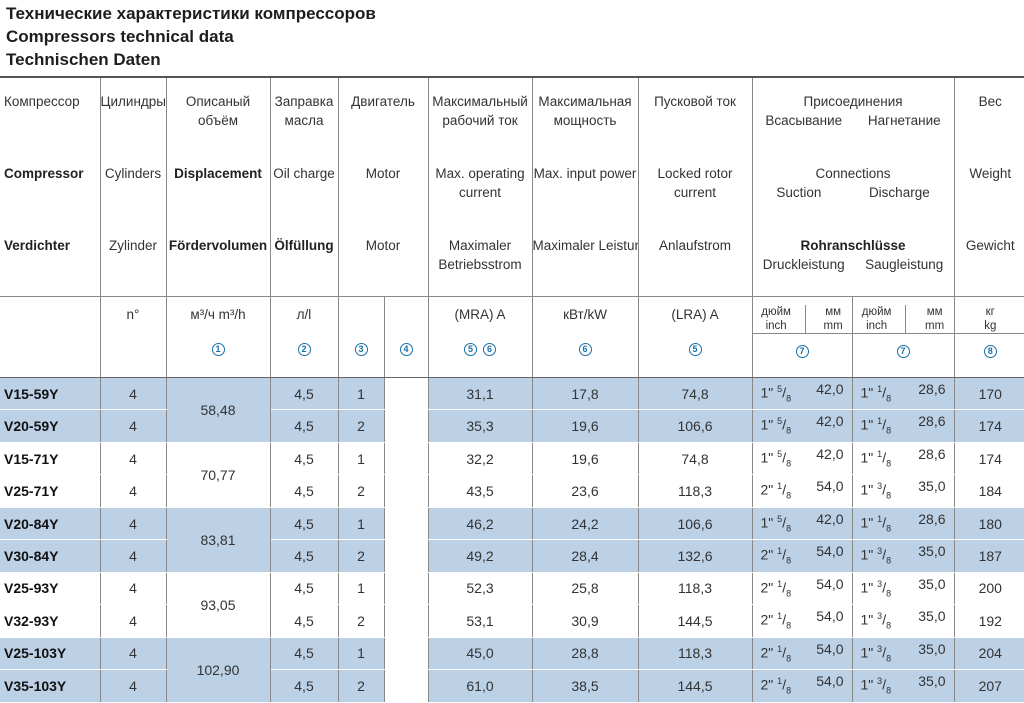  I want to click on oil-cell: 4,5, so click(304, 426).